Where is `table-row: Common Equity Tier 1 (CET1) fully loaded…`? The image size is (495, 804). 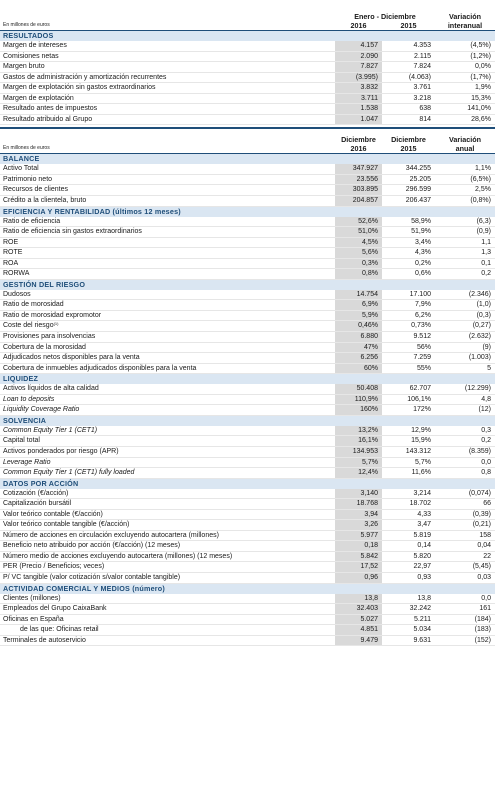 table-row: Common Equity Tier 1 (CET1) fully loaded… is located at coordinates (247, 473).